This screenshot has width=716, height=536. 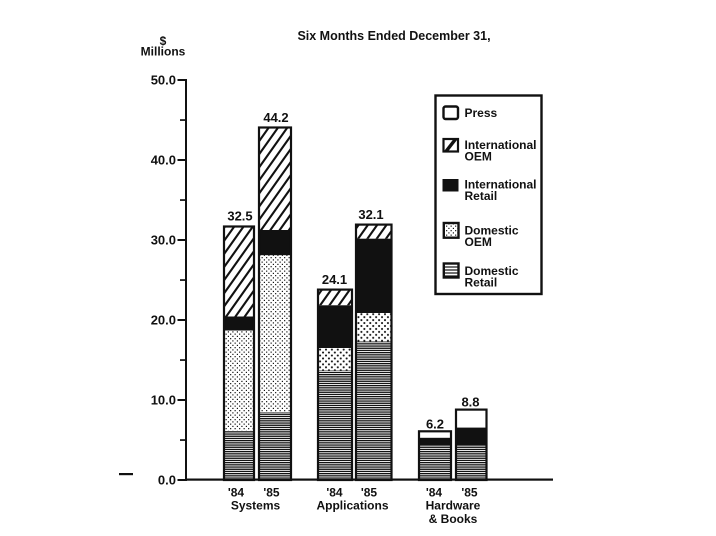 I want to click on svg-text: 32.5, so click(x=239, y=216).